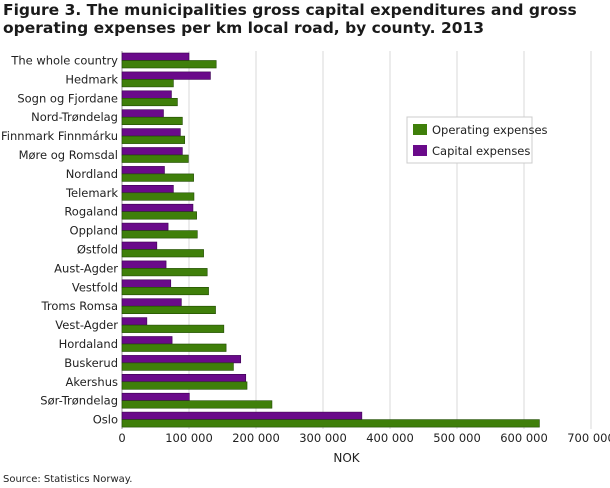 The width and height of the screenshot is (610, 488). Describe the element at coordinates (91, 193) in the screenshot. I see `category-label: Telemark` at that location.